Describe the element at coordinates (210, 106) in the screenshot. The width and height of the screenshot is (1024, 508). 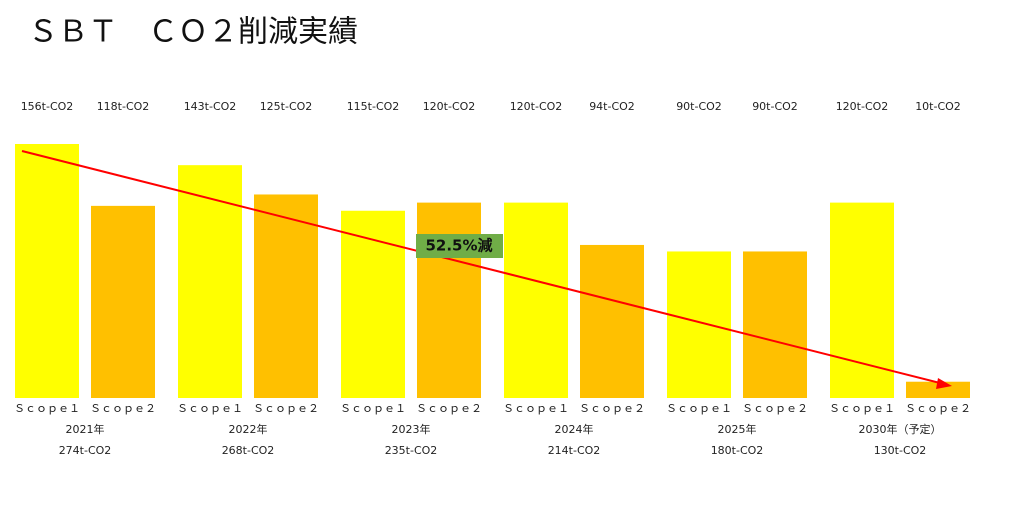
I see `value-label: 143t-CO2` at that location.